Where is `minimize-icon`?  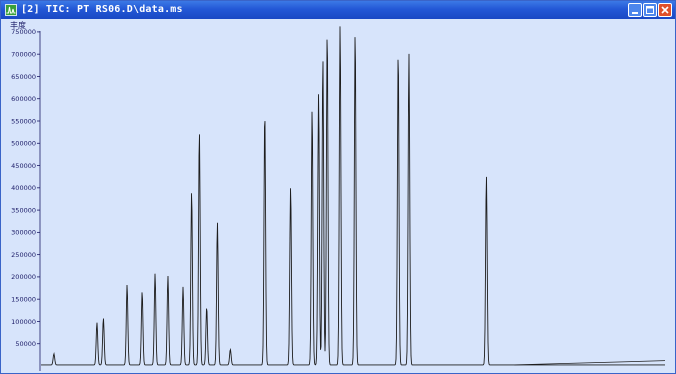 minimize-icon is located at coordinates (635, 13).